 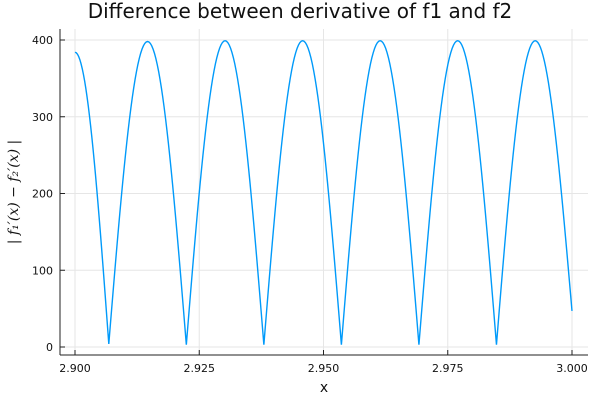 What do you see at coordinates (42, 117) in the screenshot?
I see `y-tick-label: 300` at bounding box center [42, 117].